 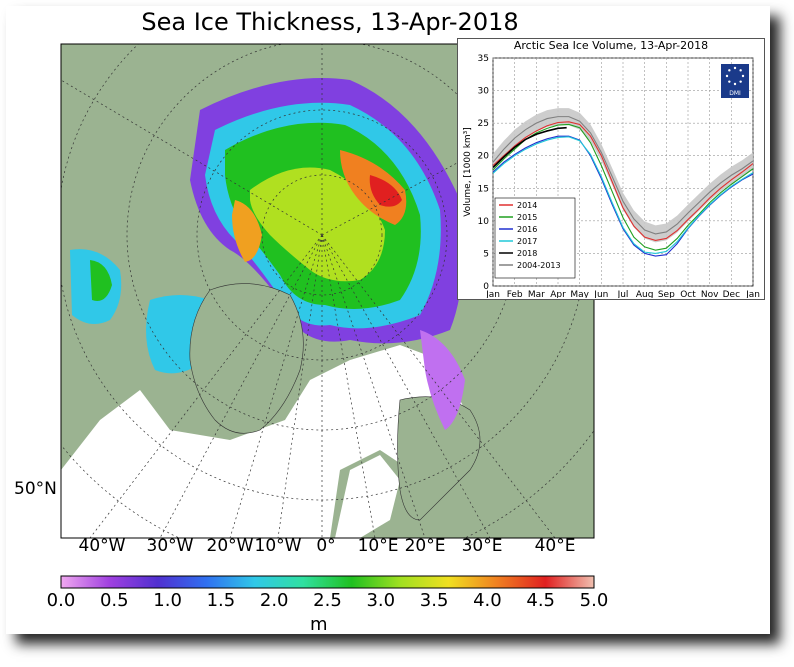 What do you see at coordinates (558, 294) in the screenshot?
I see `x-tick-label: Apr` at bounding box center [558, 294].